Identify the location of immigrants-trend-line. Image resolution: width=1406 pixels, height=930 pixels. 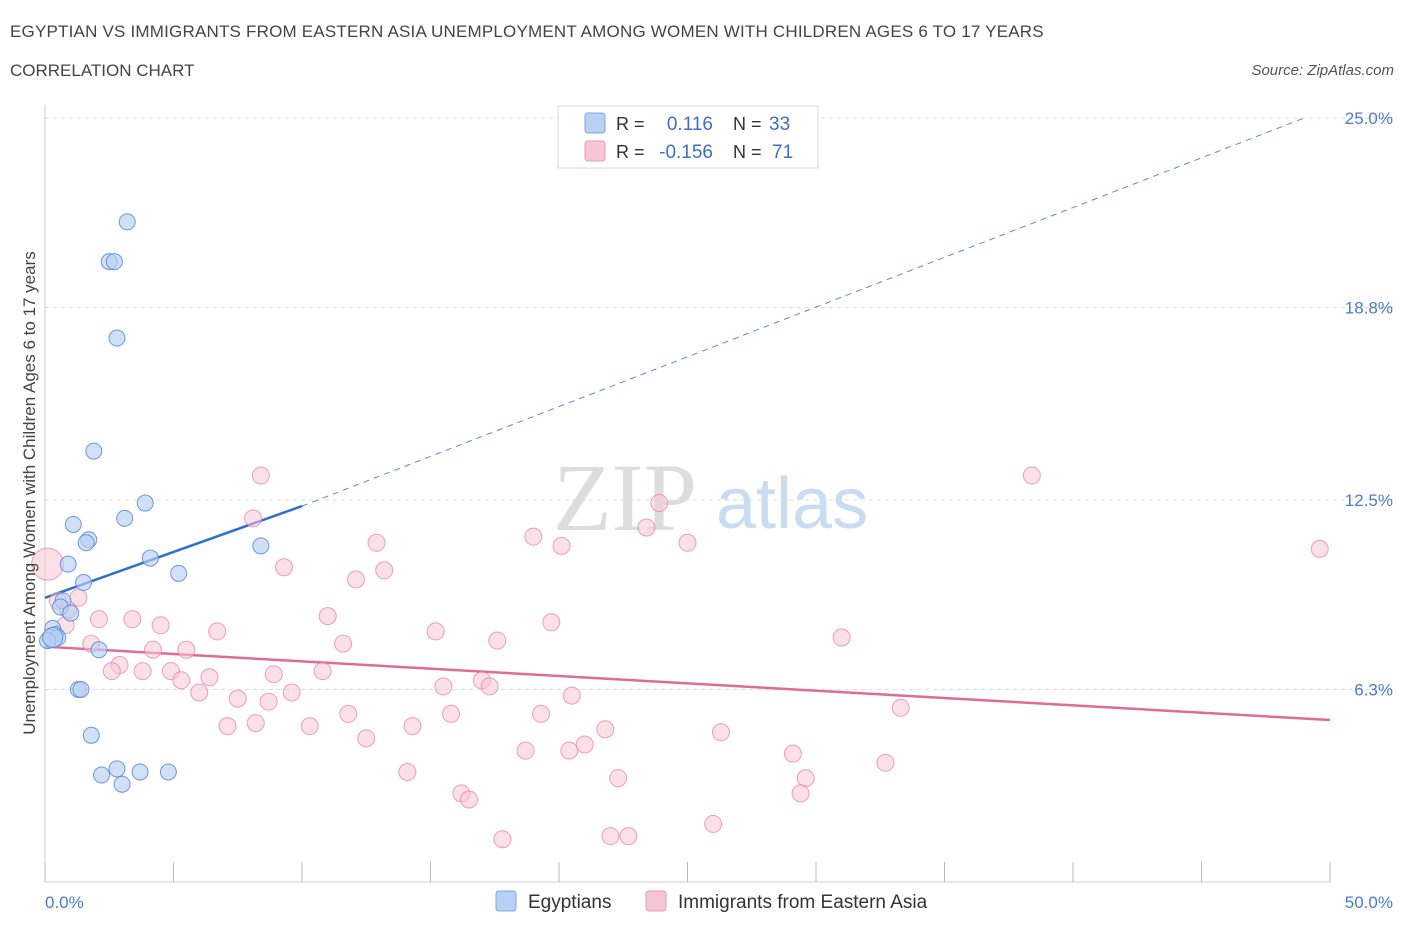
(687, 683).